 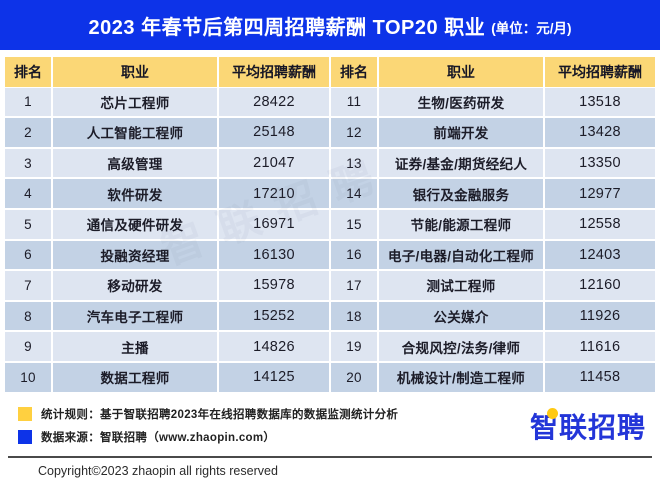 What do you see at coordinates (28, 224) in the screenshot?
I see `table-row-5-rank: 5` at bounding box center [28, 224].